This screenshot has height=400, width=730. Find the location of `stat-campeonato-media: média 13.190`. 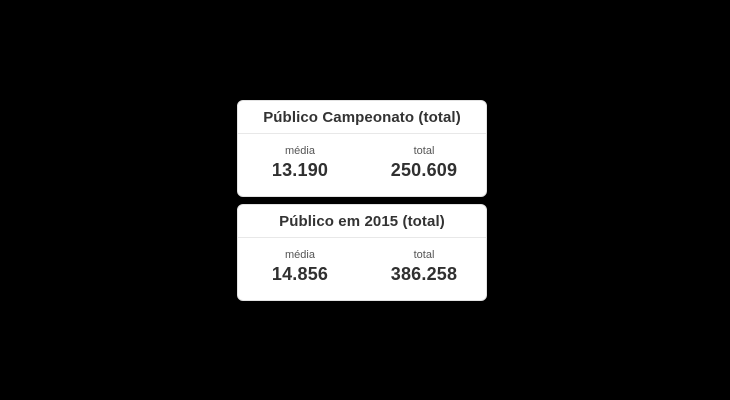

stat-campeonato-media: média 13.190 is located at coordinates (300, 163).